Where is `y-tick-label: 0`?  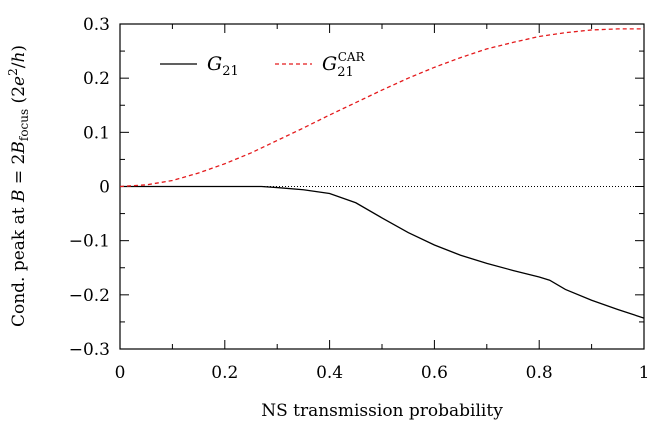
y-tick-label: 0 is located at coordinates (104, 188).